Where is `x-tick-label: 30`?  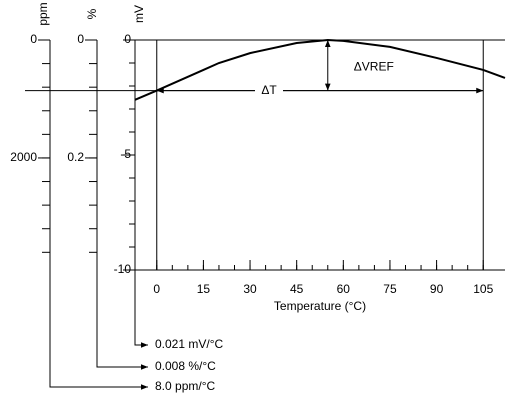
x-tick-label: 30 is located at coordinates (250, 289).